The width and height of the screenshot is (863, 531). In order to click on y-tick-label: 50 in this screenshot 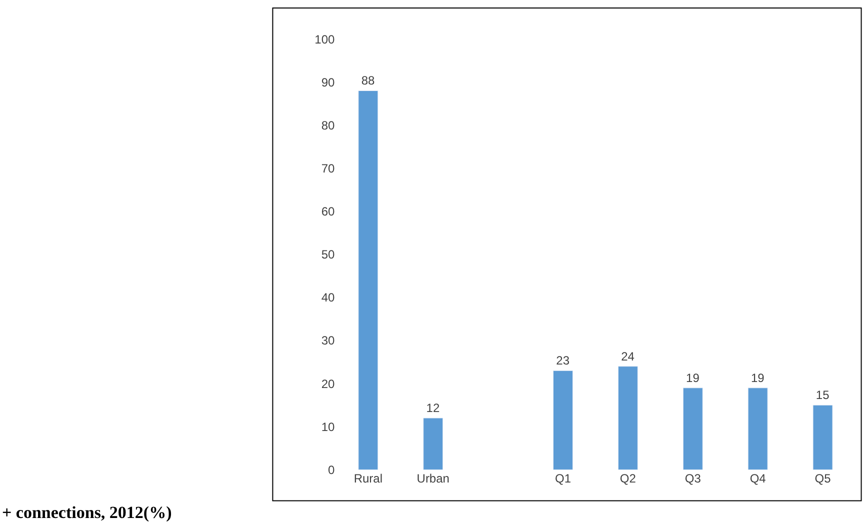, I will do `click(328, 255)`.